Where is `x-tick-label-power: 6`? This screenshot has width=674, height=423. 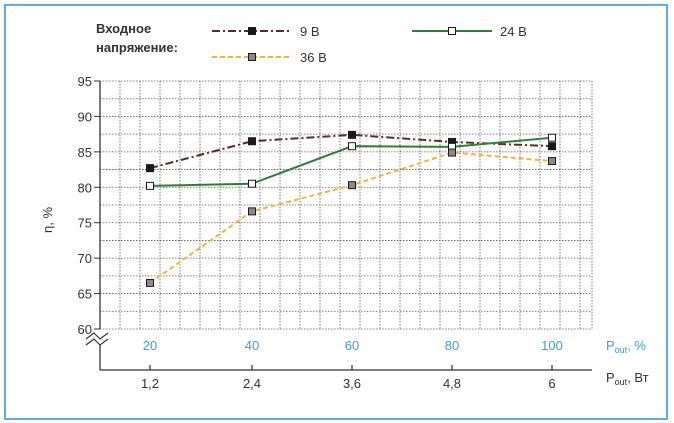 x-tick-label-power: 6 is located at coordinates (551, 383).